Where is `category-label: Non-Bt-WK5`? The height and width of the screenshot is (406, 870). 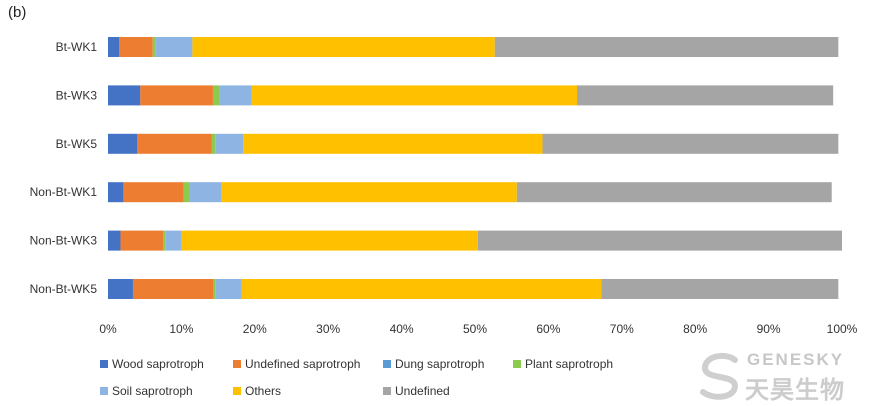
category-label: Non-Bt-WK5 is located at coordinates (64, 289).